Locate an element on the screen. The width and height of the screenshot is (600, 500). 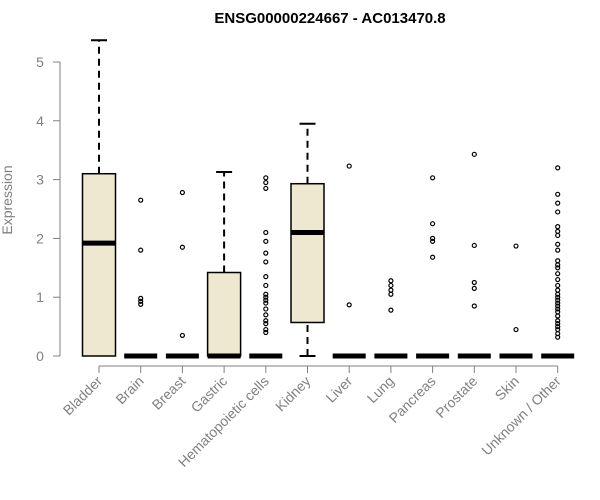
chart-title: ENSG00000224667 - AC013470.8 is located at coordinates (329, 18).